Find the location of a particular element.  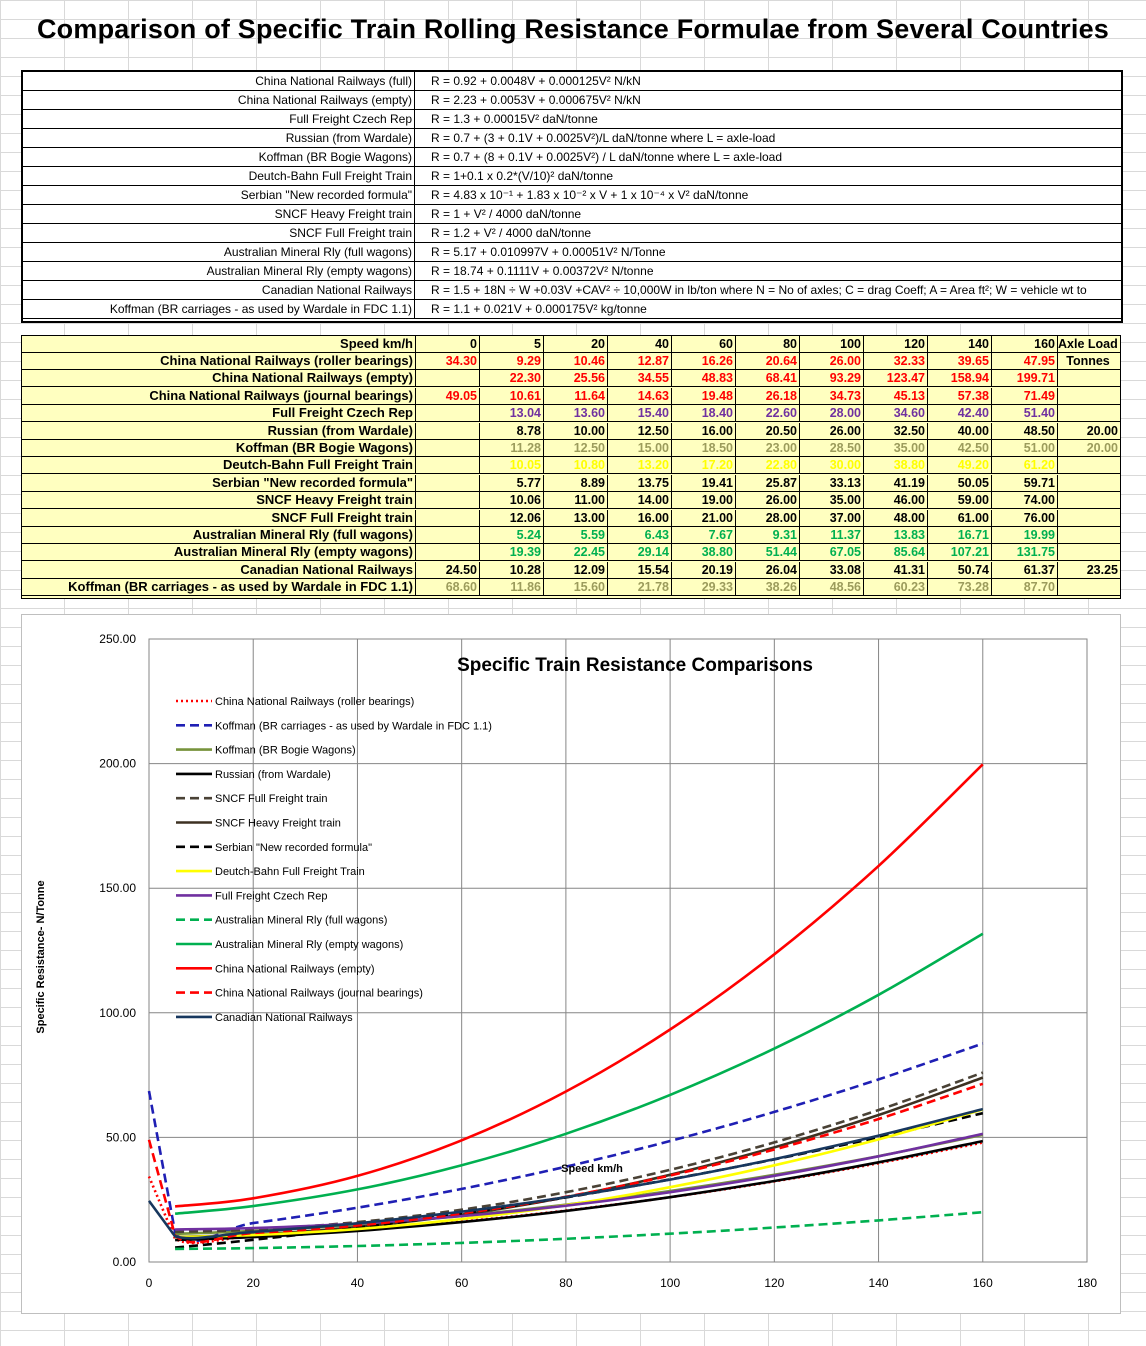

formula-text: R = 1.2 + V² / 4000 daN/tonne is located at coordinates (511, 233).